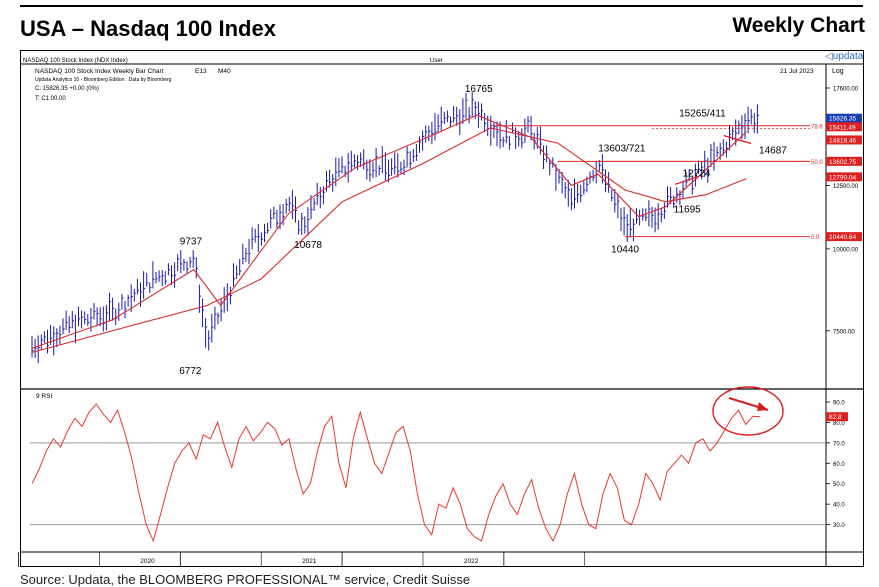 The width and height of the screenshot is (879, 587). What do you see at coordinates (471, 561) in the screenshot?
I see `year-label: 2022` at bounding box center [471, 561].